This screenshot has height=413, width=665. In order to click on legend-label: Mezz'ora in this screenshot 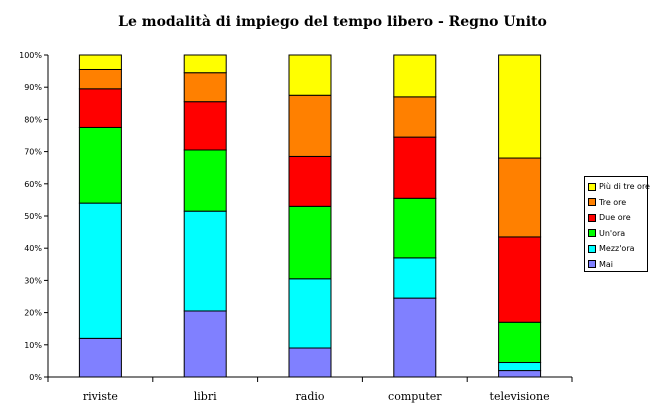, I will do `click(617, 249)`.